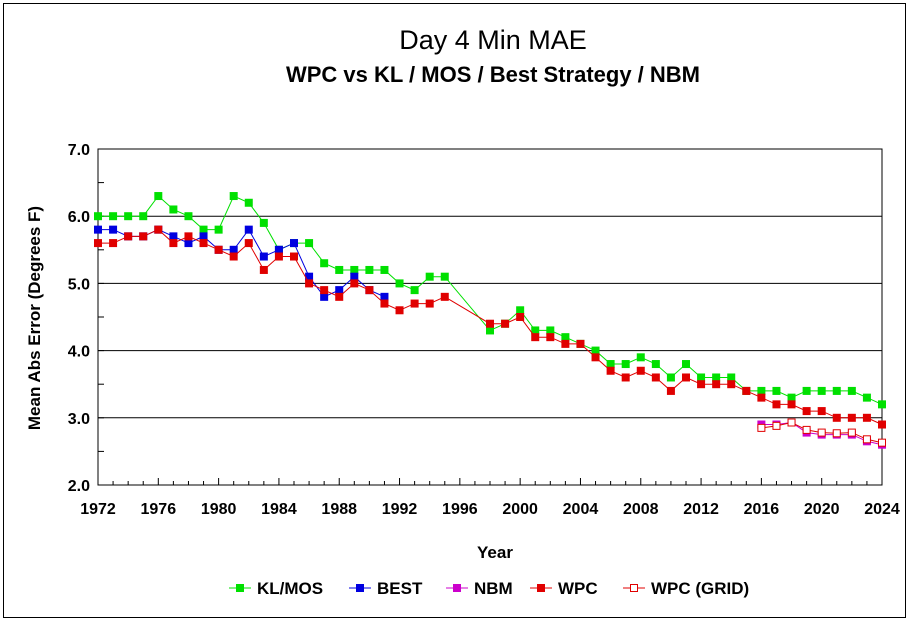  Describe the element at coordinates (520, 509) in the screenshot. I see `x-tick-label: 2000` at that location.